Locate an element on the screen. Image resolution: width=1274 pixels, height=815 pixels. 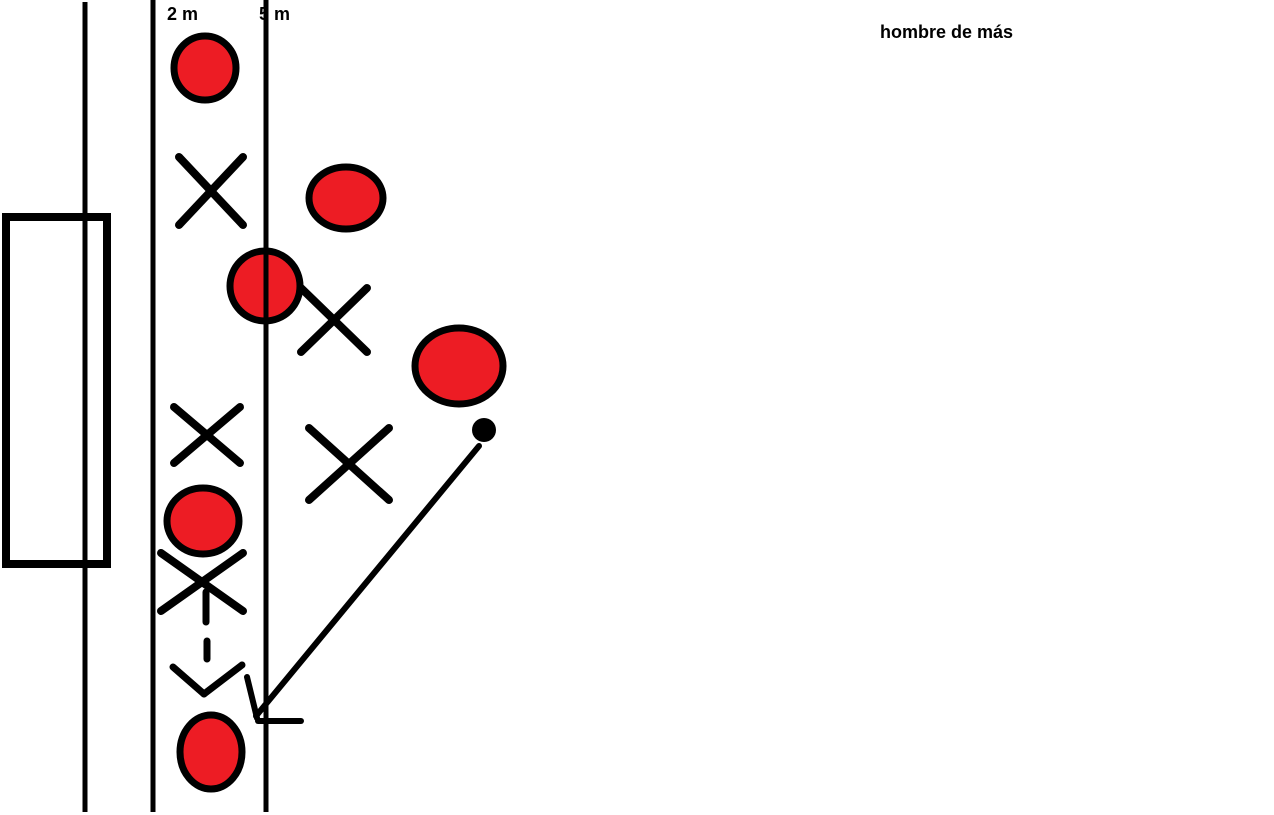
ball is located at coordinates (484, 430).